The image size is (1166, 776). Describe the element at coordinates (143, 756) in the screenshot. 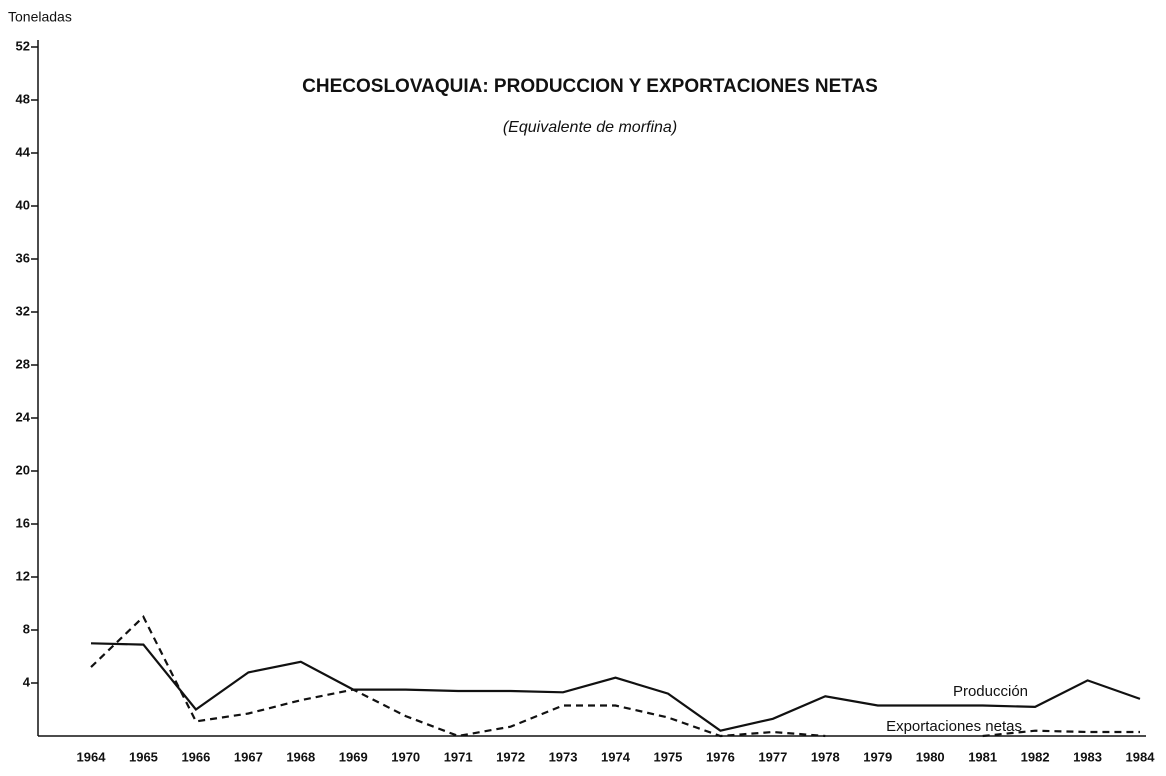

I see `x-tick-label: 1965` at that location.